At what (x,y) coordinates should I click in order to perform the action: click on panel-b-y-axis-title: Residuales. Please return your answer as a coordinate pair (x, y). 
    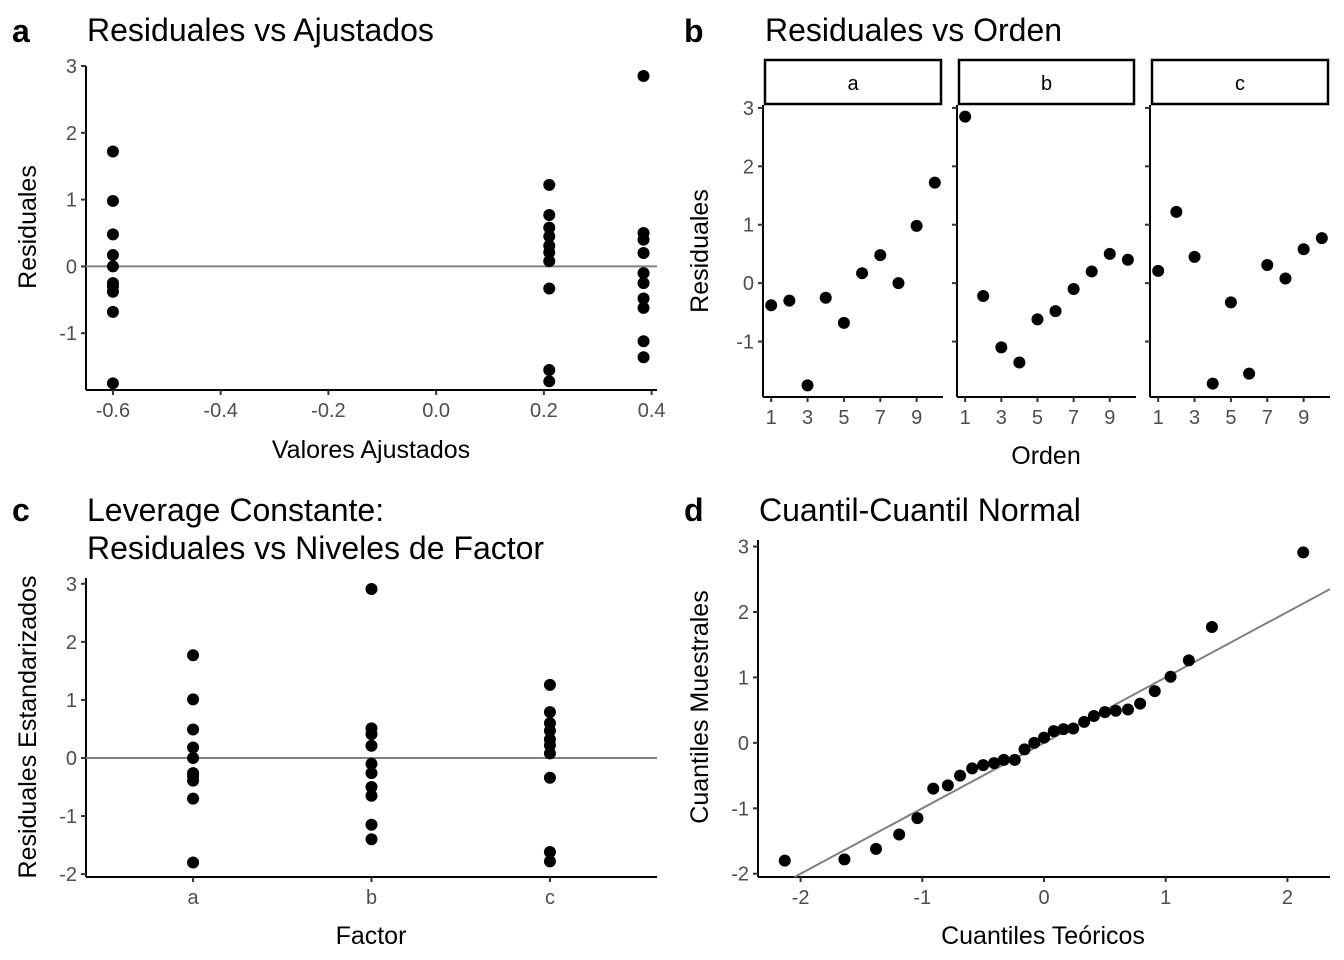
    Looking at the image, I should click on (700, 251).